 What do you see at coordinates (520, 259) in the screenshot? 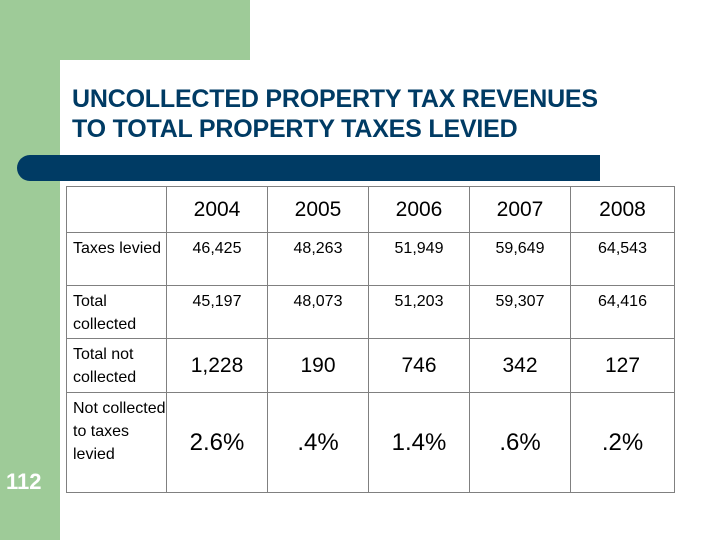
I see `table-cell: 59,649` at bounding box center [520, 259].